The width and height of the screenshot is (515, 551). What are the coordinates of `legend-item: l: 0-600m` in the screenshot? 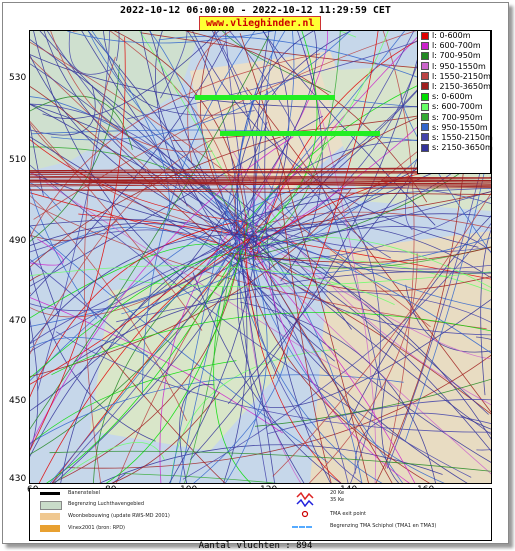 It's located at (454, 36).